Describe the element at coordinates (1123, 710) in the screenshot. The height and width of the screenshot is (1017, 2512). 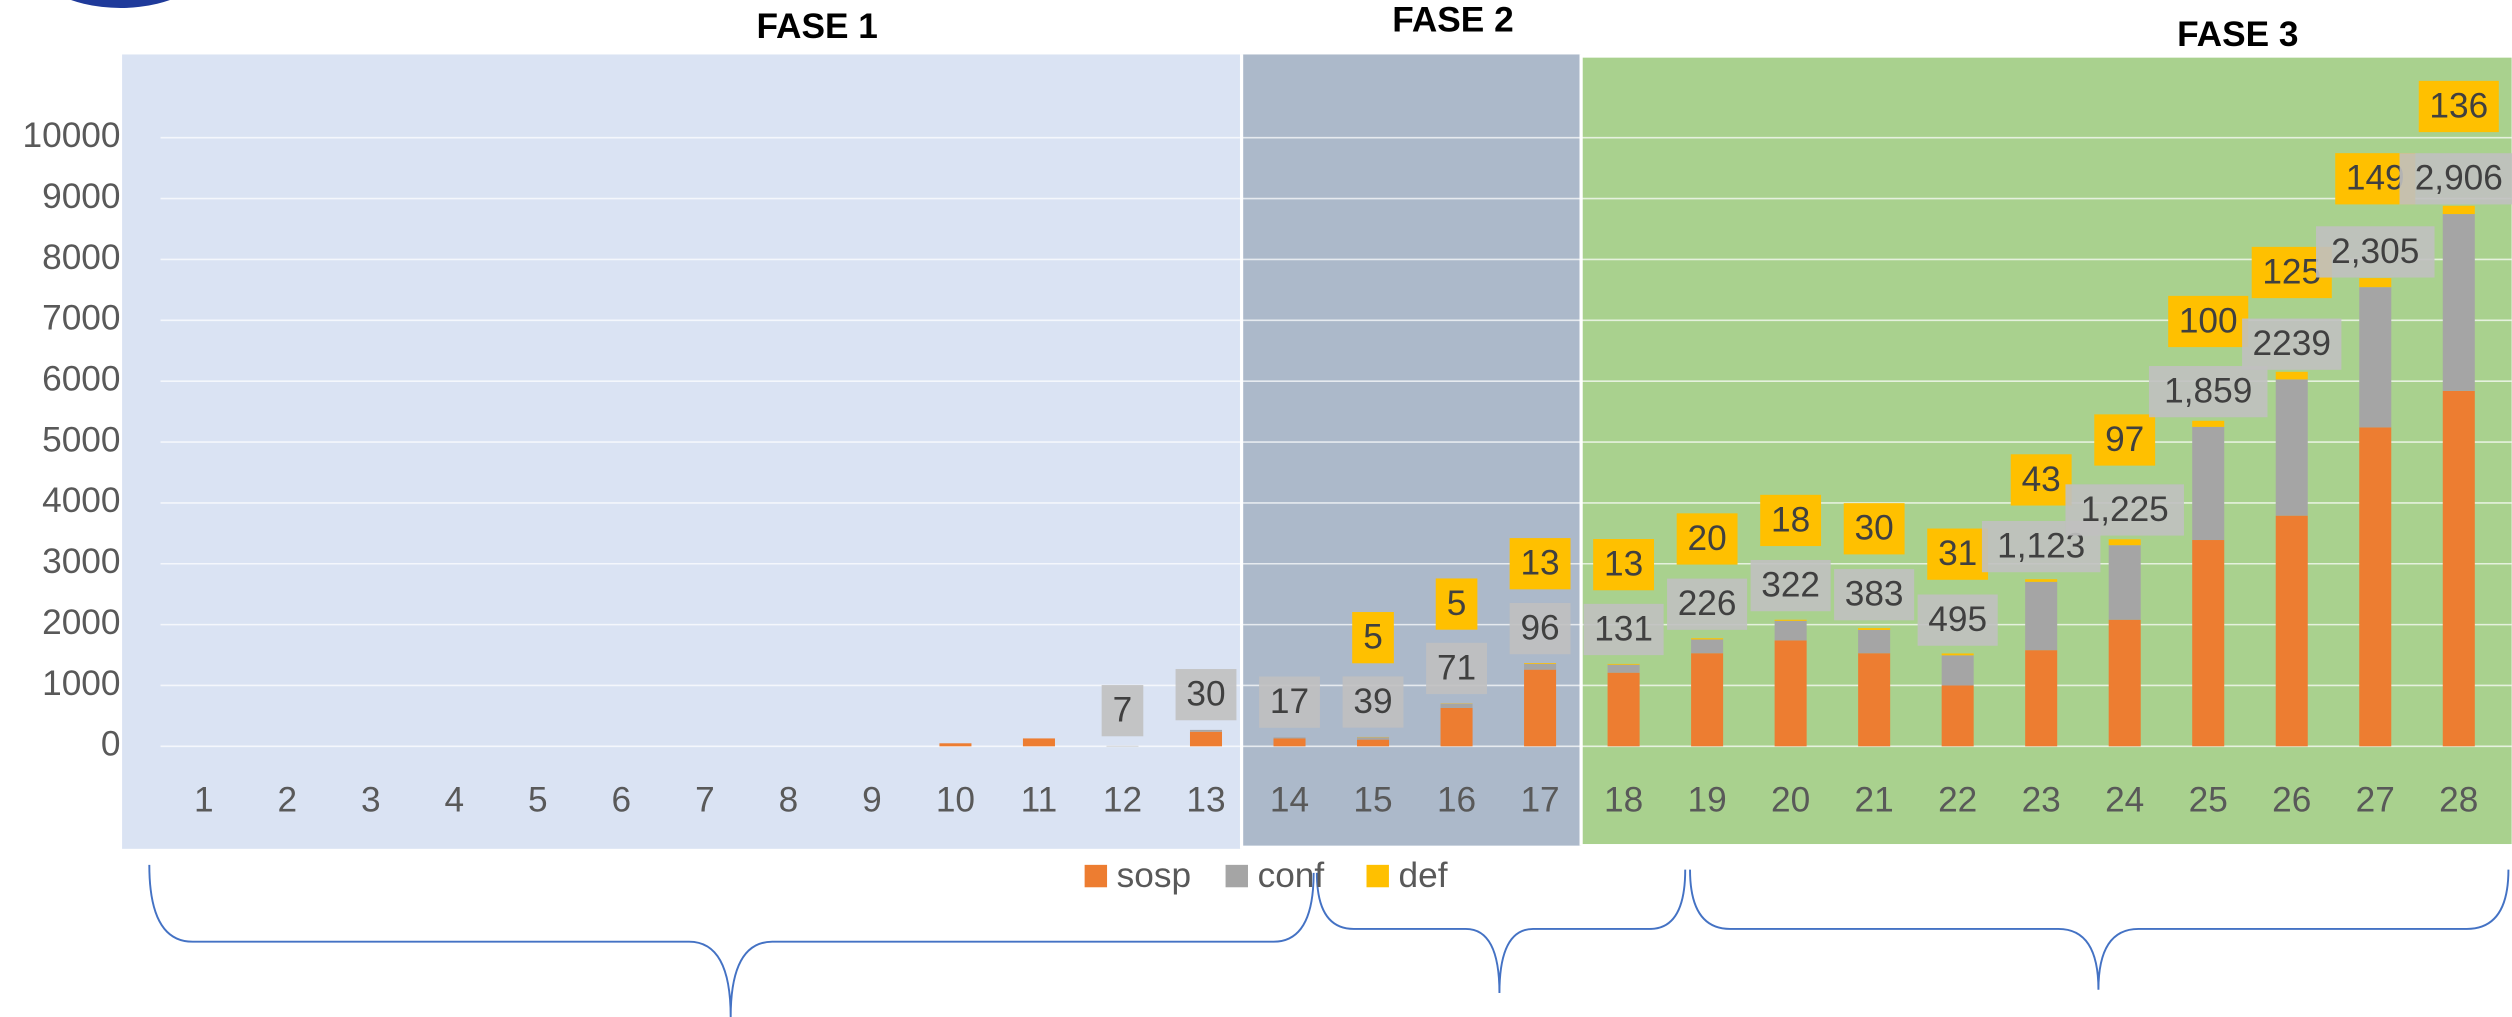
I see `data-label: 7` at that location.